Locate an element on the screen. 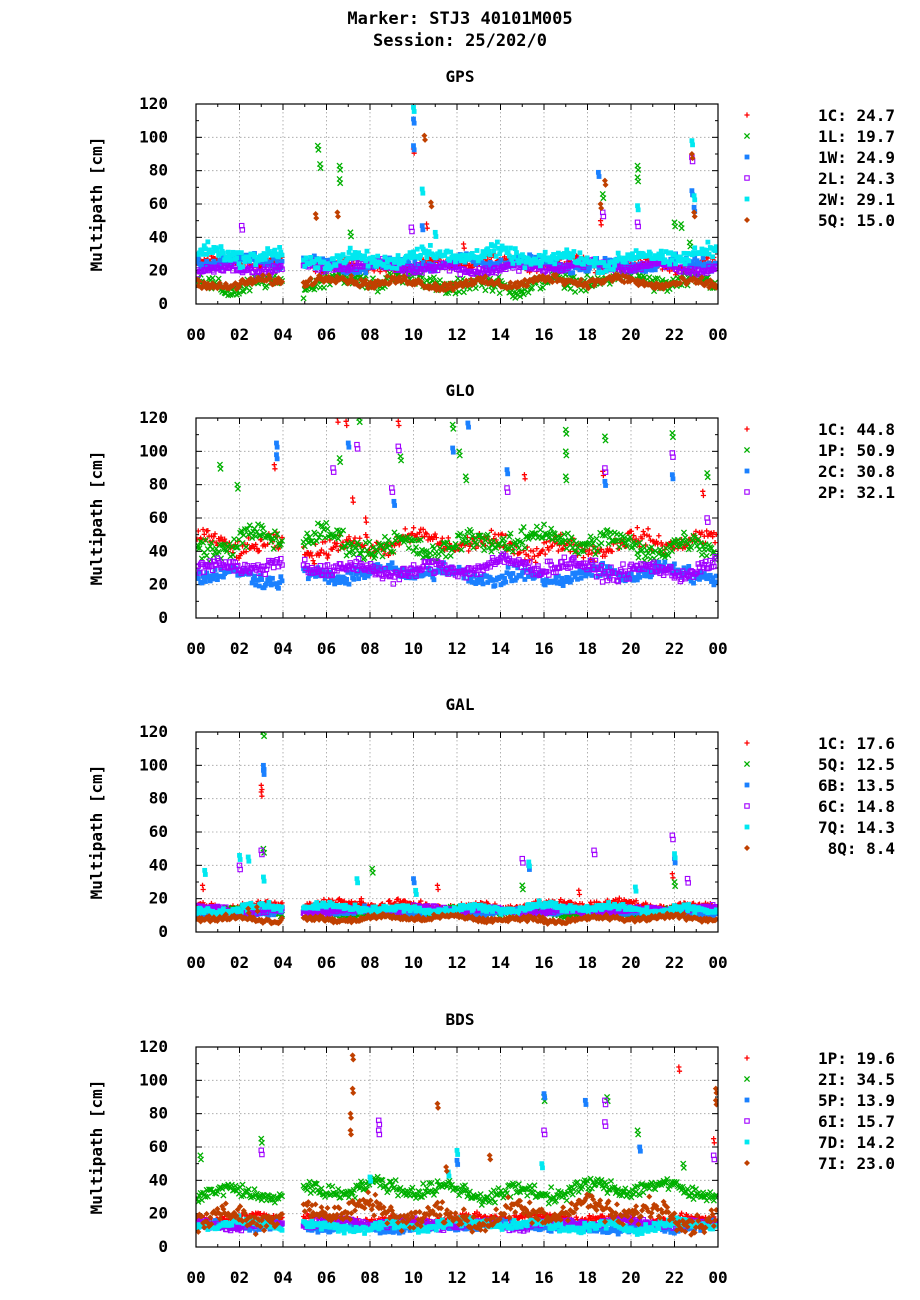 Image resolution: width=920 pixels, height=1300 pixels. point-1l-spike is located at coordinates (320, 168).